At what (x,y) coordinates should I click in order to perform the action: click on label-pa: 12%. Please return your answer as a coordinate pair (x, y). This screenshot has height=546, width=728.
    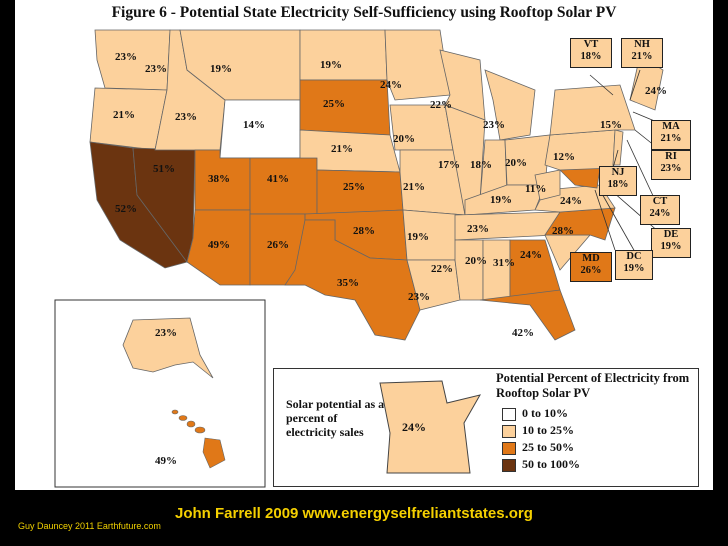
    Looking at the image, I should click on (564, 157).